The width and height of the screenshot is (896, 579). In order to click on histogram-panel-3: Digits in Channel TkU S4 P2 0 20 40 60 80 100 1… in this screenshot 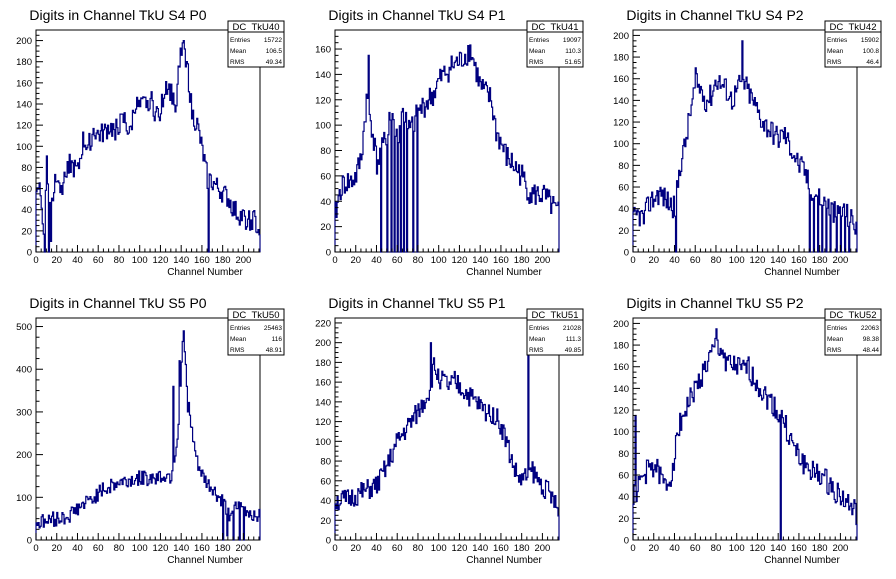, I will do `click(747, 142)`.